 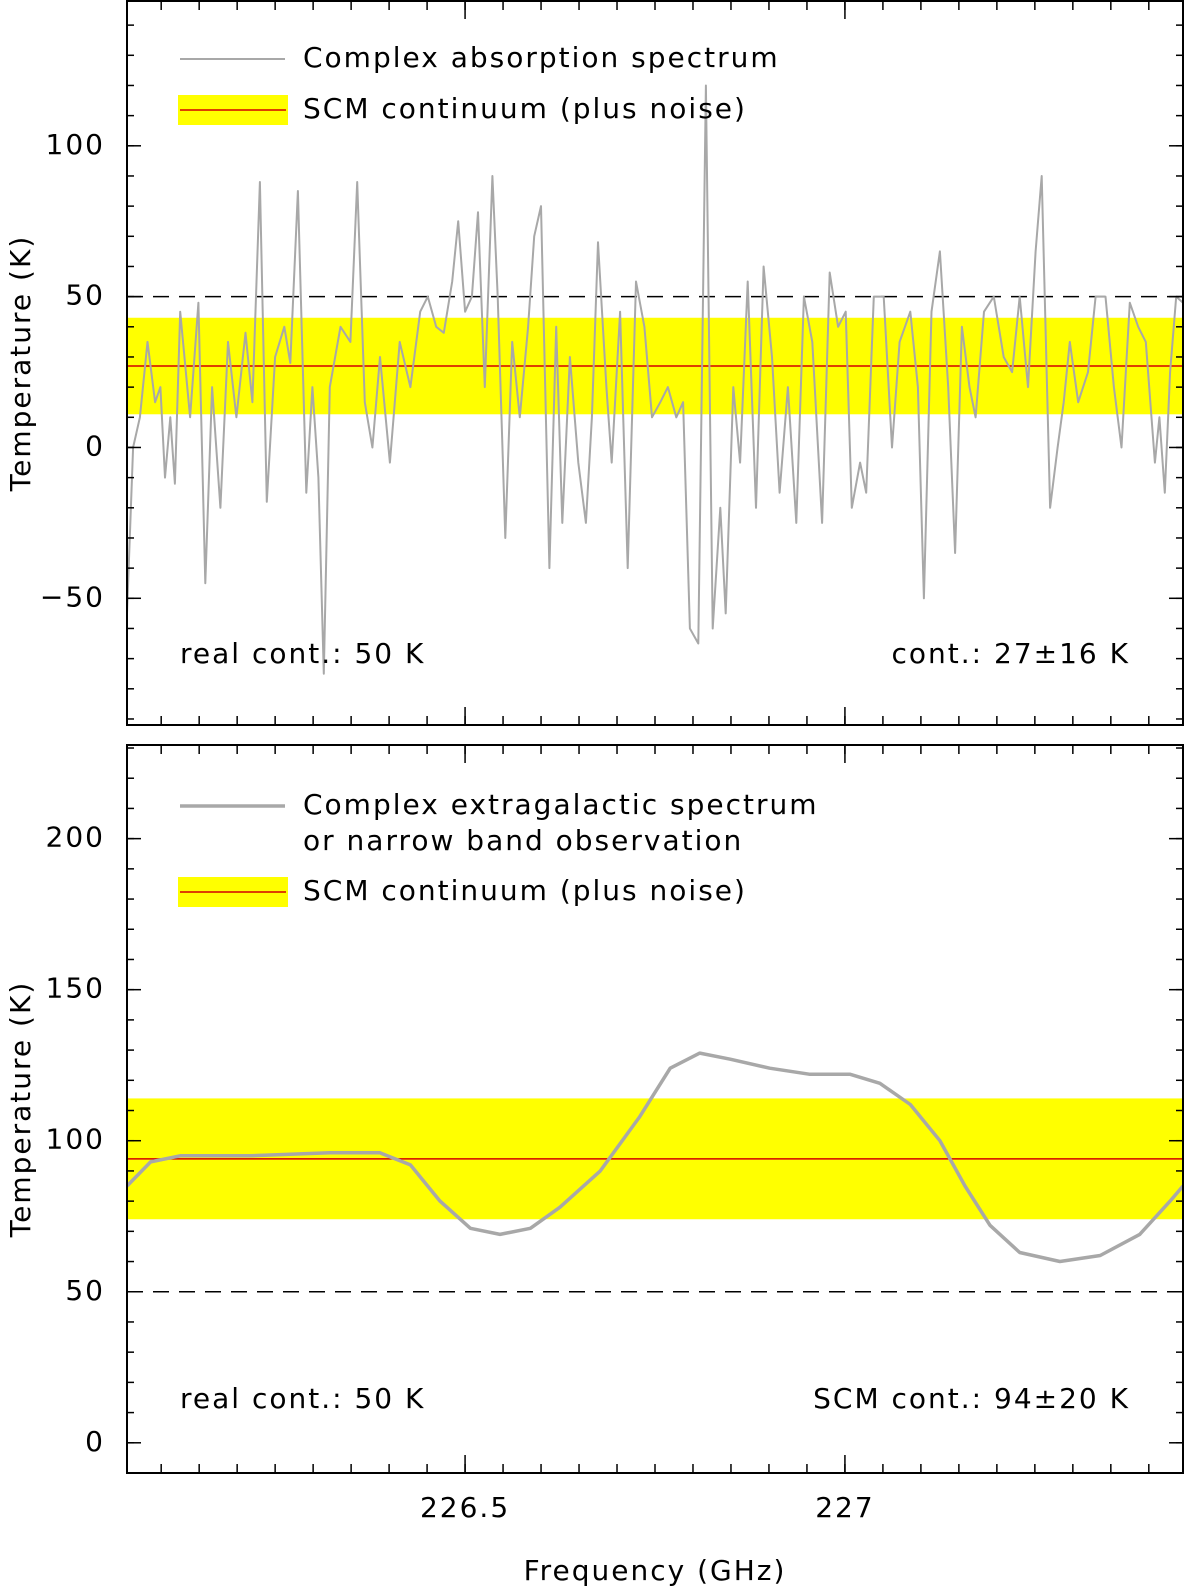 What do you see at coordinates (1011, 653) in the screenshot?
I see `annotation: cont.: 27±16 K` at bounding box center [1011, 653].